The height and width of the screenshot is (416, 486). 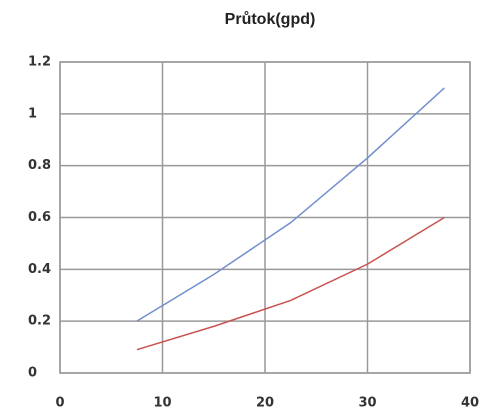 What do you see at coordinates (367, 403) in the screenshot?
I see `x-tick-label: 30` at bounding box center [367, 403].